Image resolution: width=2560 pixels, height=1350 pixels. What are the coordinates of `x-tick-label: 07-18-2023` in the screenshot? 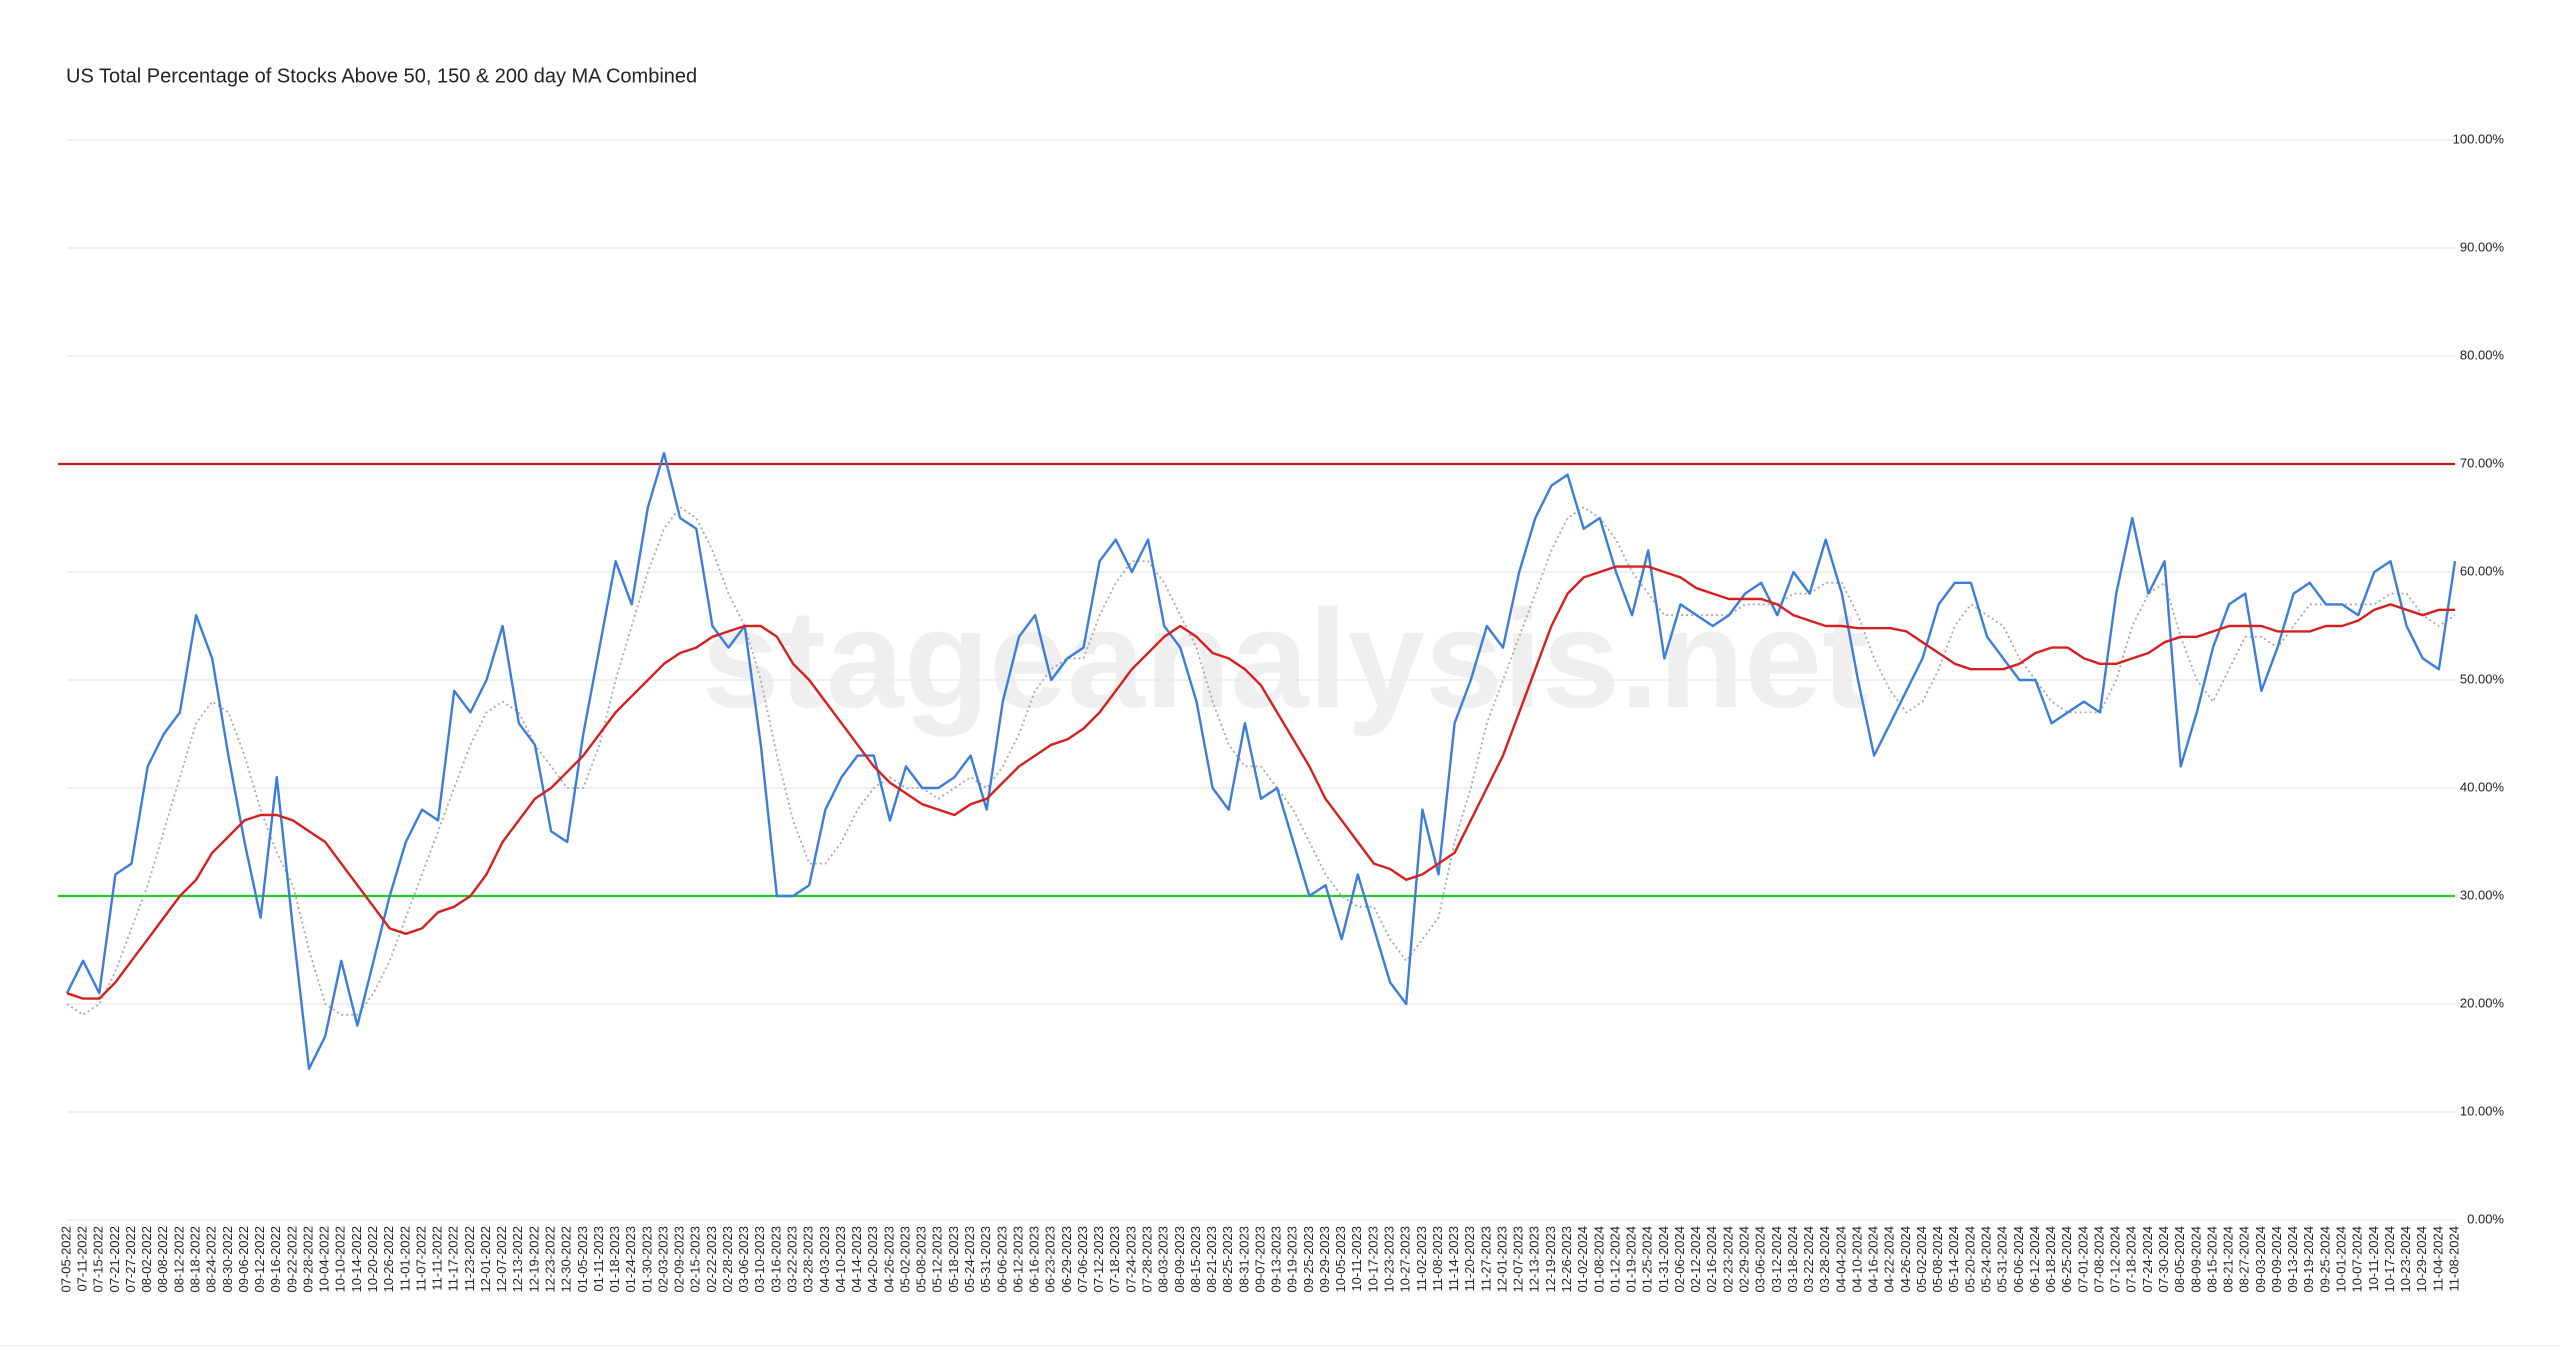 It's located at (1114, 1259).